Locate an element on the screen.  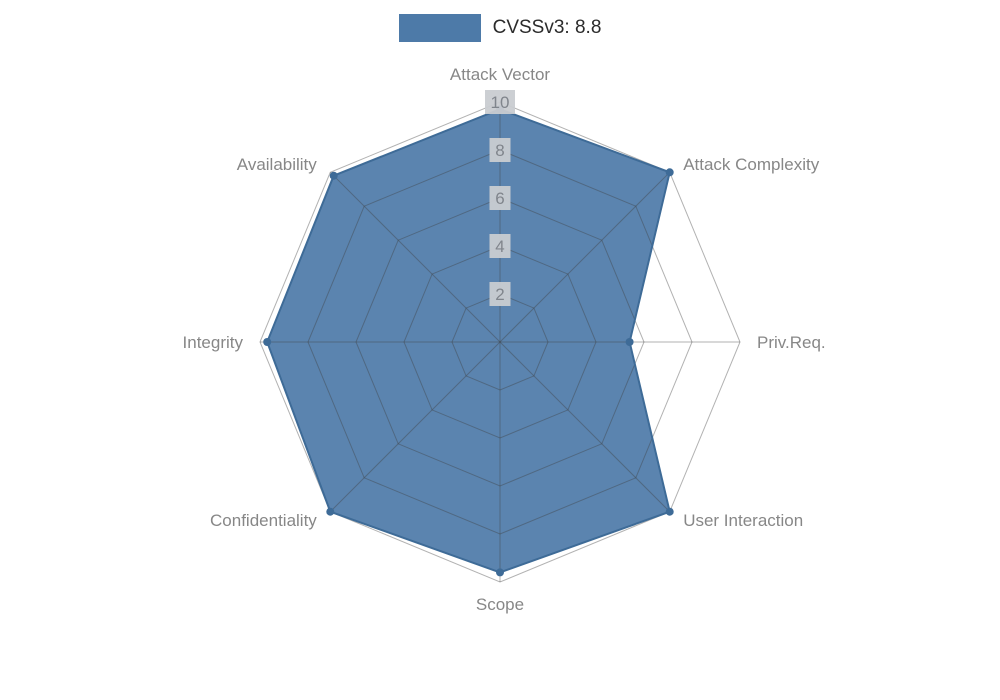
axis-label-user-interaction: User Interaction is located at coordinates (743, 520).